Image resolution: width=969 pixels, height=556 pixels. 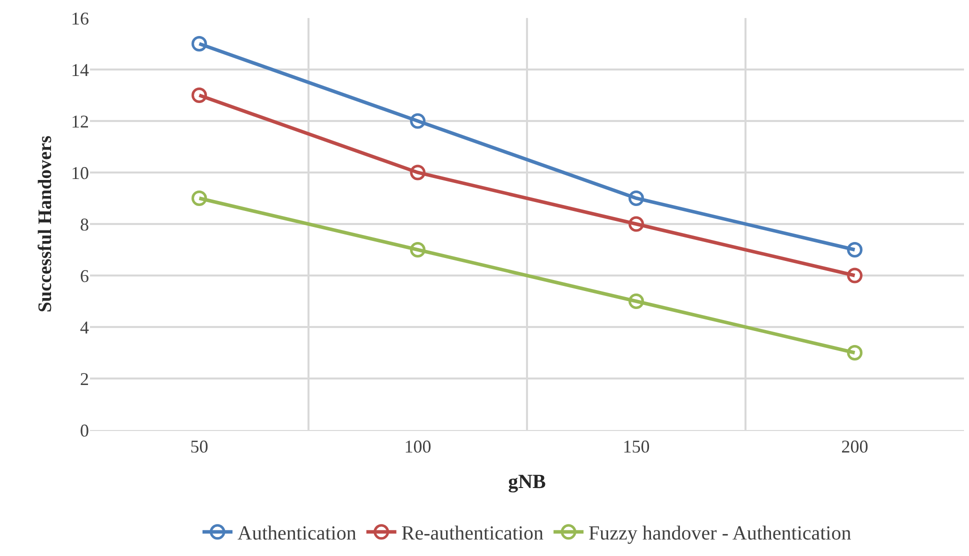 What do you see at coordinates (80, 70) in the screenshot?
I see `y-tick-label: 14` at bounding box center [80, 70].